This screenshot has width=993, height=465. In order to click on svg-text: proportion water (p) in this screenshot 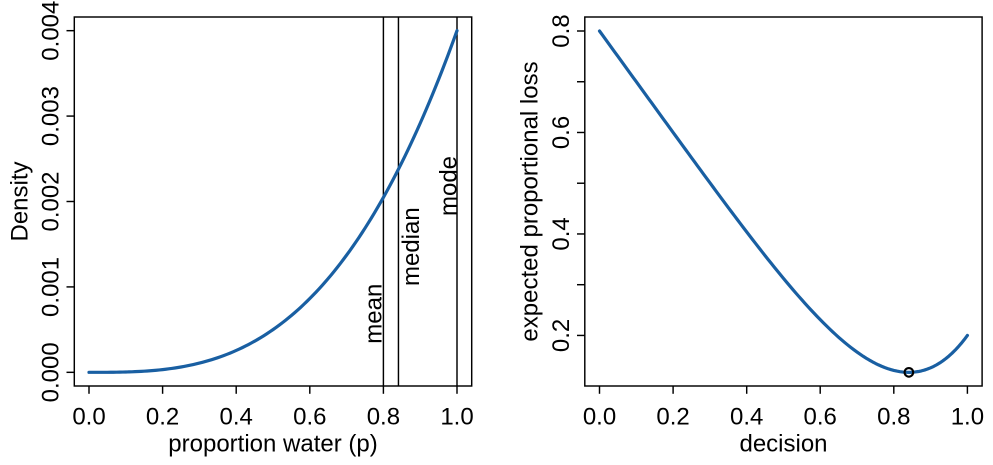, I will do `click(272, 444)`.